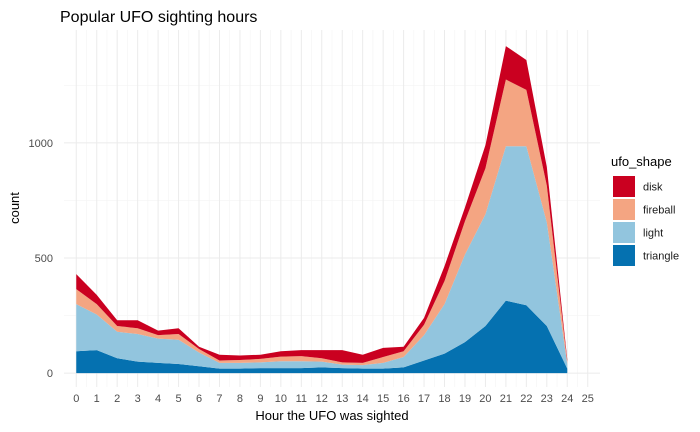 This screenshot has width=700, height=432. Describe the element at coordinates (240, 399) in the screenshot. I see `x-tick-label: 8` at that location.